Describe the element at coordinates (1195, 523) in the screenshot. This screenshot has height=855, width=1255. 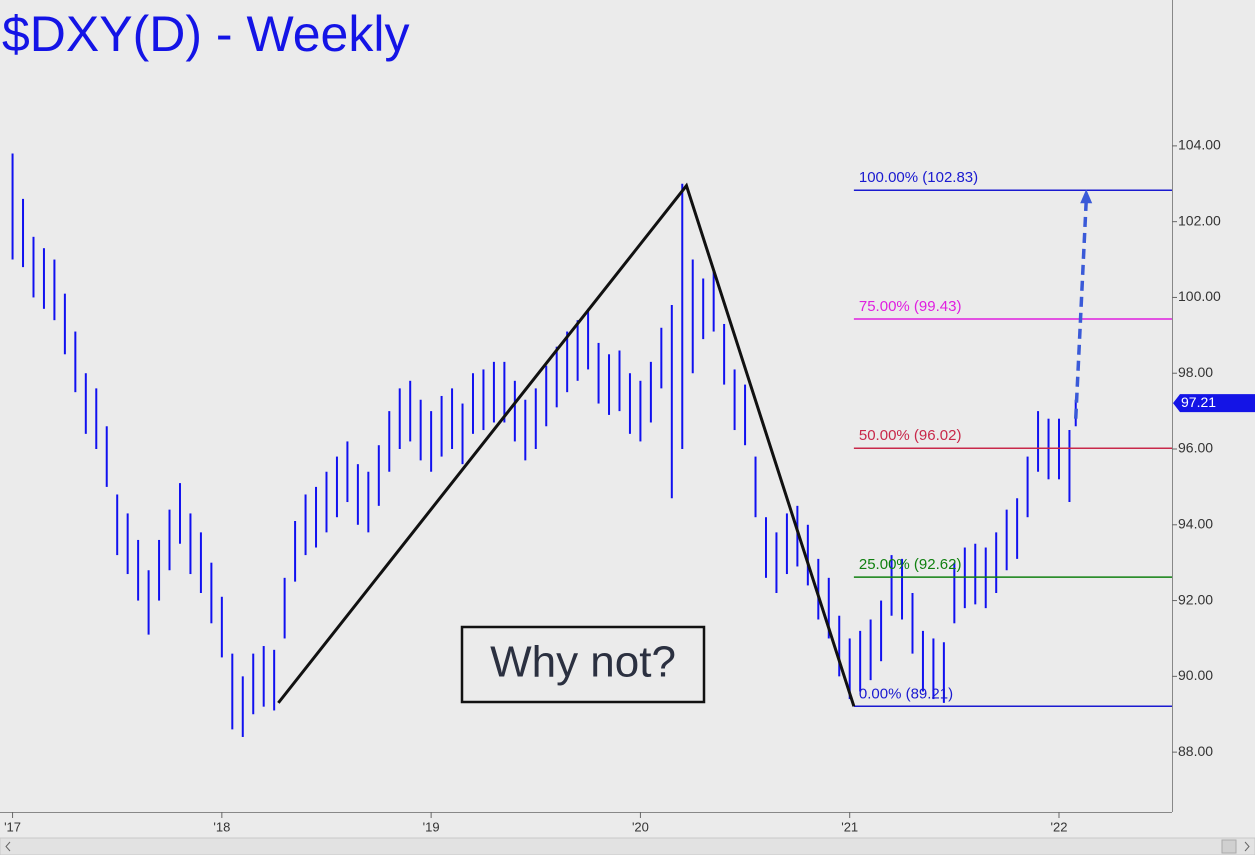
I see `y-tick-label: 94.00` at that location.